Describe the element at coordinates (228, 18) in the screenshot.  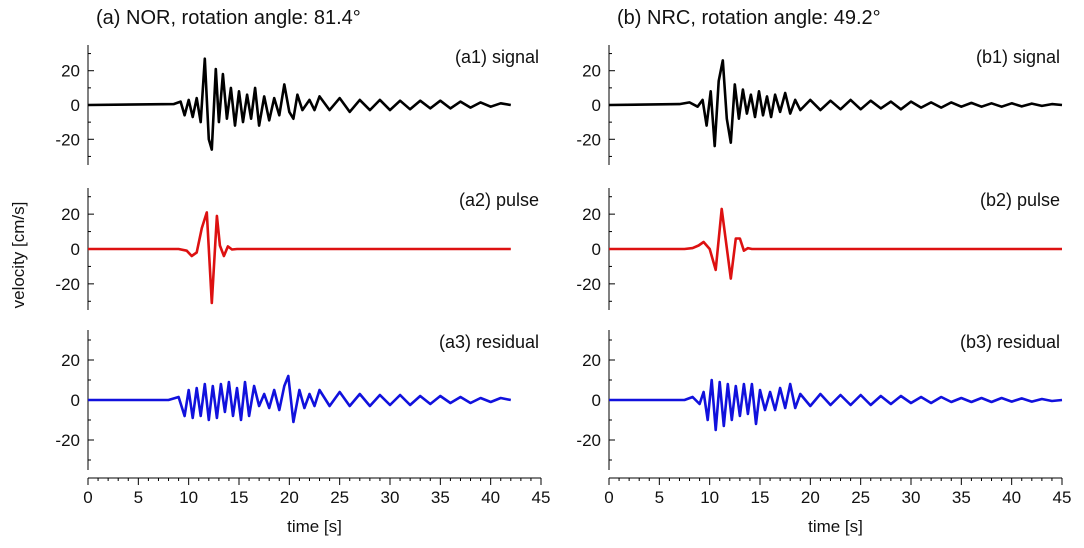
I see `chart-title: (a) NOR, rotation angle: 81.4°` at that location.